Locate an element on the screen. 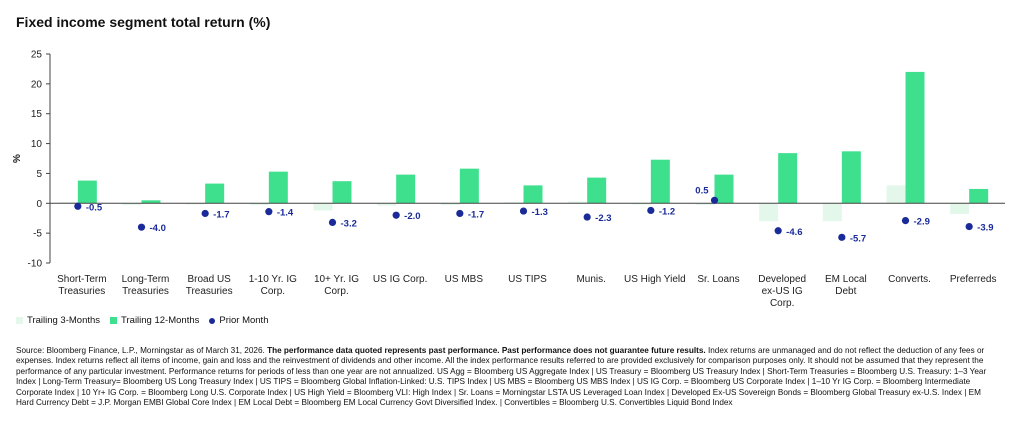 This screenshot has width=1012, height=422. x-category-label-line: US IG Corp. is located at coordinates (400, 279).